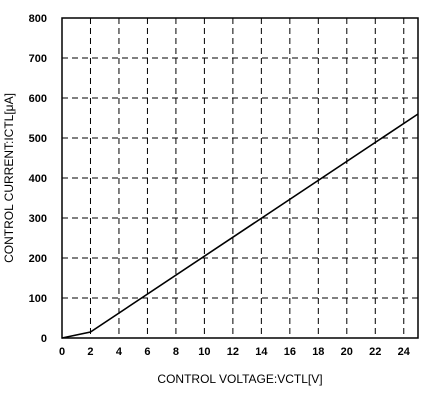 The height and width of the screenshot is (396, 424). Describe the element at coordinates (239, 379) in the screenshot. I see `x-axis-label: CONTROL VOLTAGE:VCTL[V]` at that location.